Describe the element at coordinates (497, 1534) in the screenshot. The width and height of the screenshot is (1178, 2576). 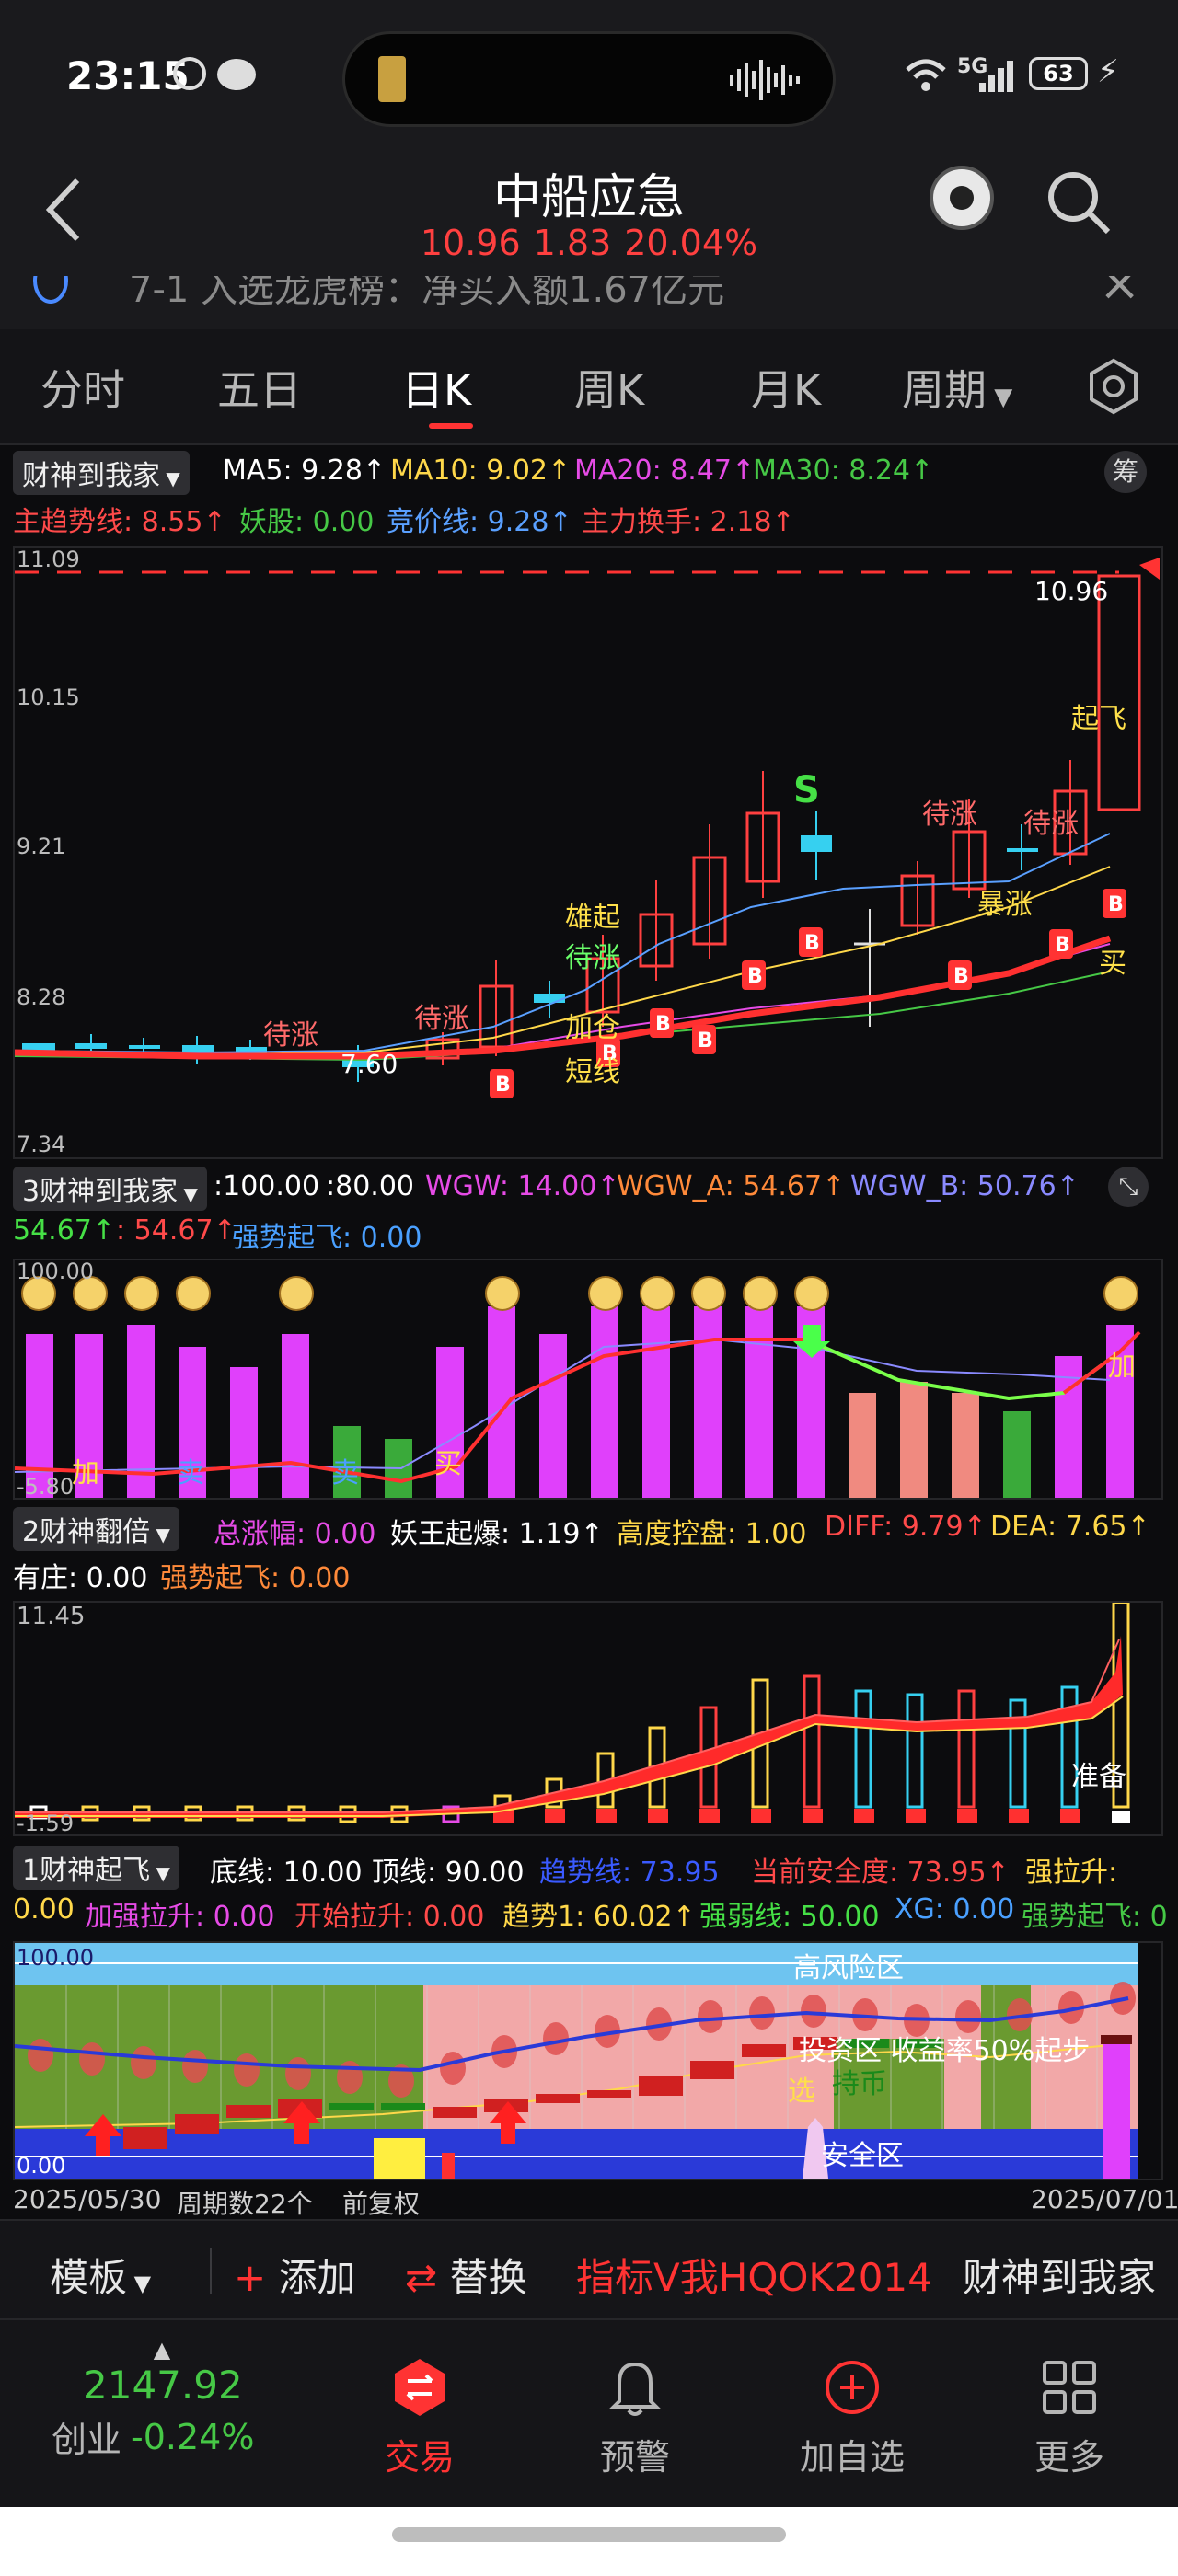
I see `demon-king-label: 妖王起爆: 1.19↑` at that location.